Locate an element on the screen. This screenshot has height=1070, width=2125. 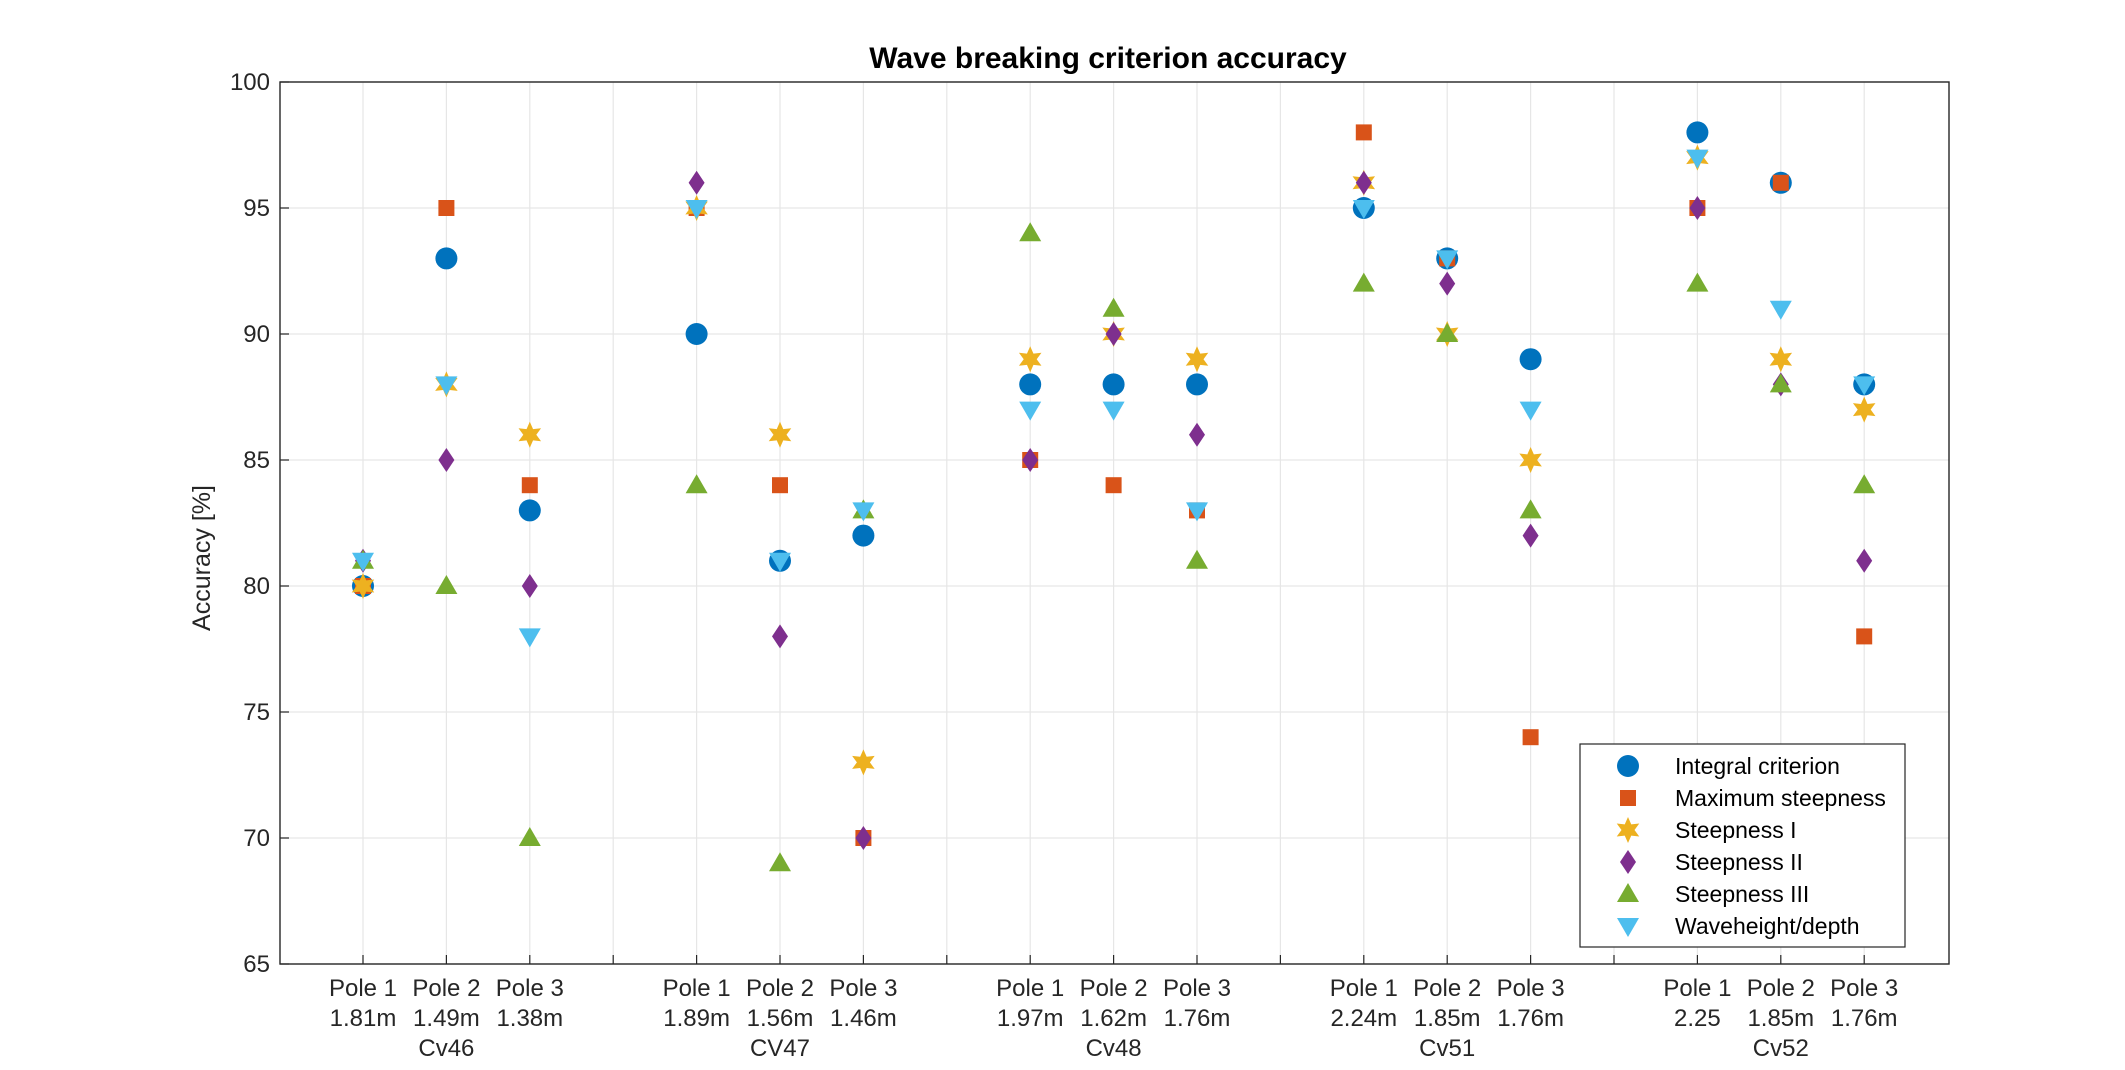
y-axis-label: Accuracy [%] is located at coordinates (202, 558).